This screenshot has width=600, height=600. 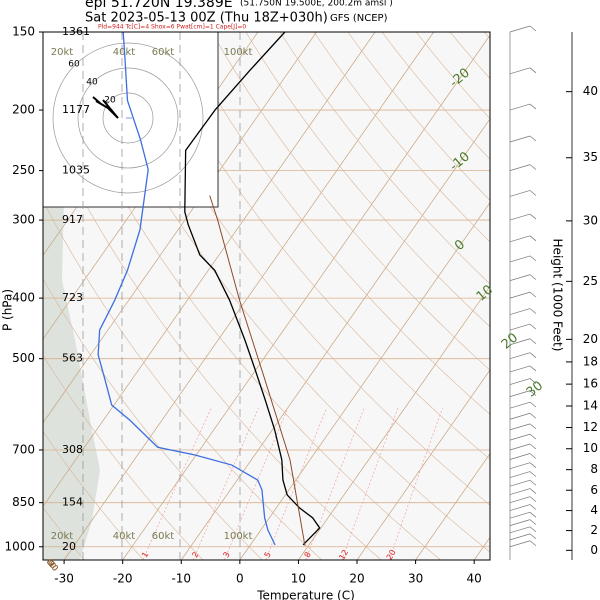 I want to click on mixing-ratio-label: 12, so click(x=343, y=554).